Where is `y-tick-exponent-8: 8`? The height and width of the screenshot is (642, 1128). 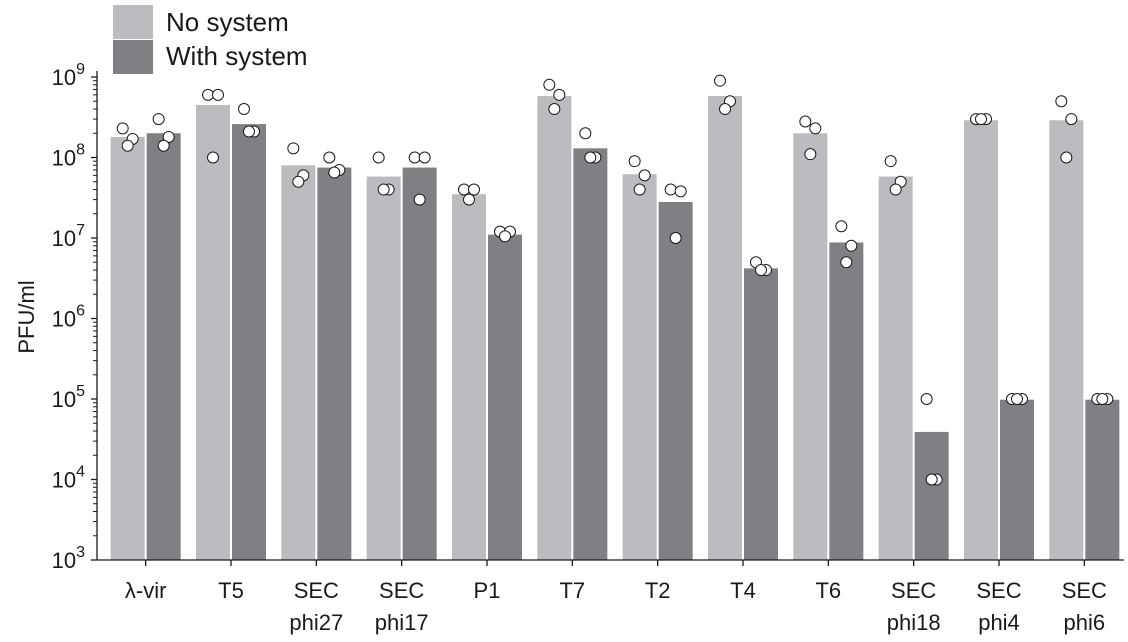 y-tick-exponent-8: 8 is located at coordinates (80, 150).